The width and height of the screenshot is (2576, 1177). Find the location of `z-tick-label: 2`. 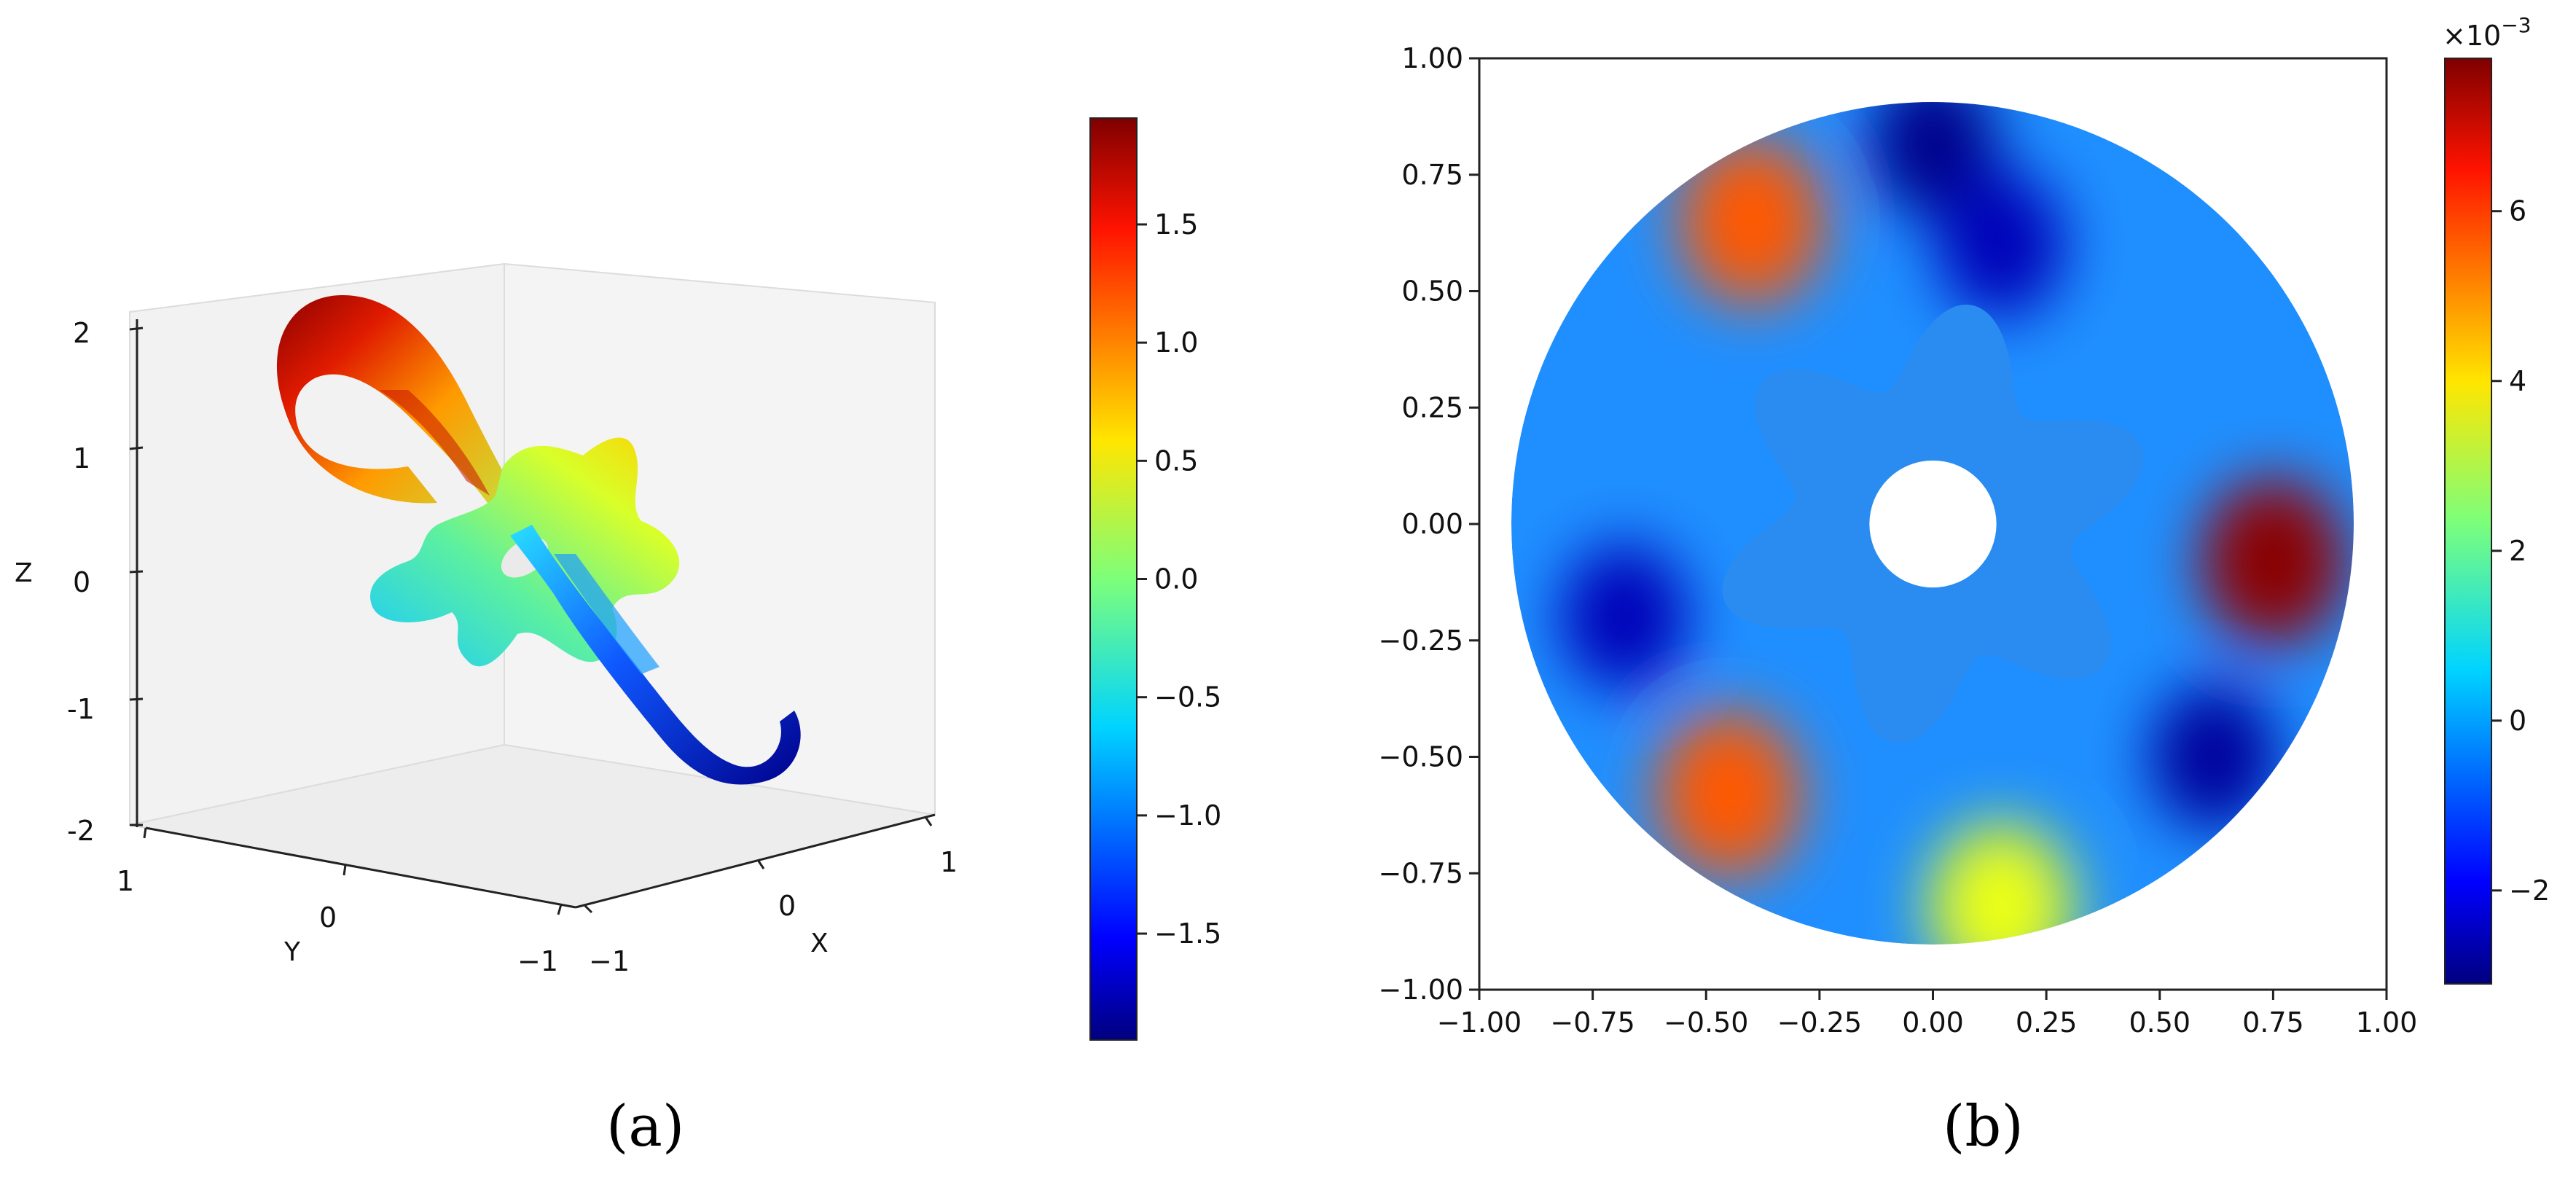

z-tick-label: 2 is located at coordinates (81, 333).